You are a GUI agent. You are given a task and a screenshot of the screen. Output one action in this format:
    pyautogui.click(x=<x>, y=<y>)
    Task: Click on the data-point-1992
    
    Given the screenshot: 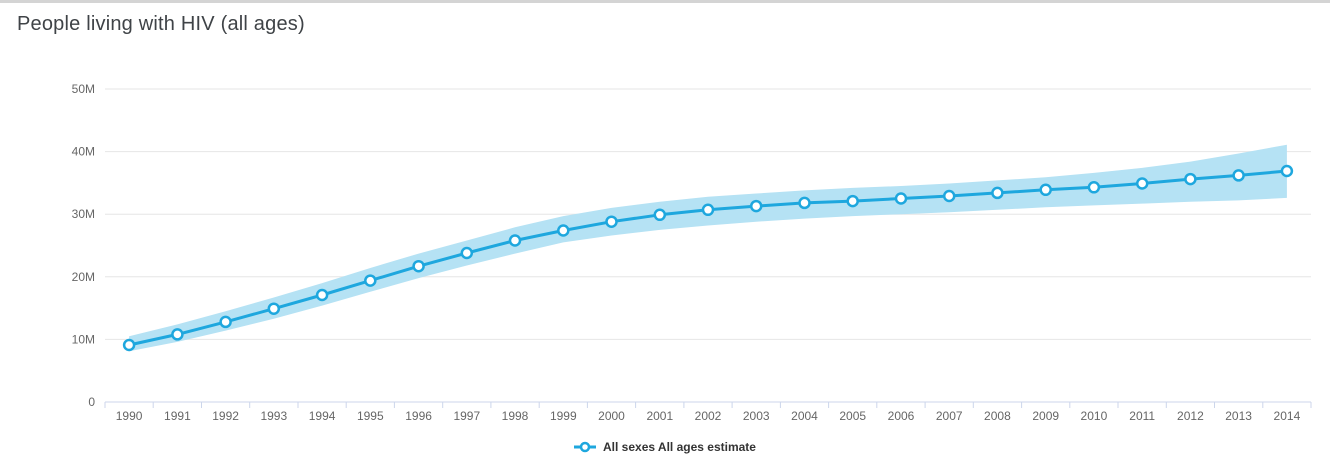 What is the action you would take?
    pyautogui.click(x=225, y=322)
    